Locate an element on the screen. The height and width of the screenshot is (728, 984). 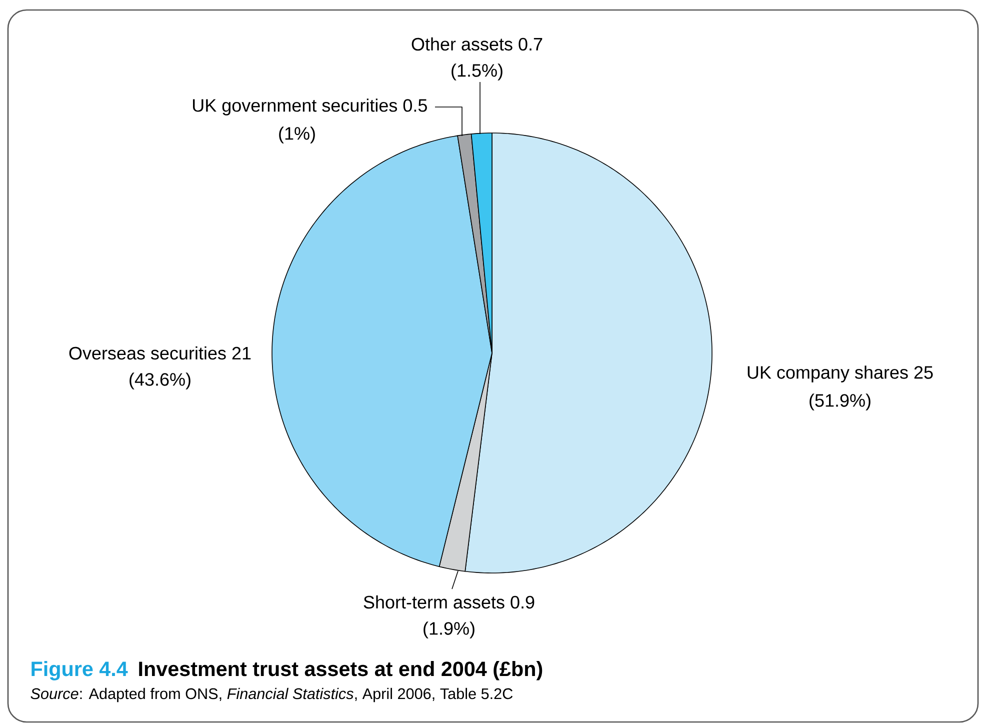
data-label: (1%) is located at coordinates (297, 135).